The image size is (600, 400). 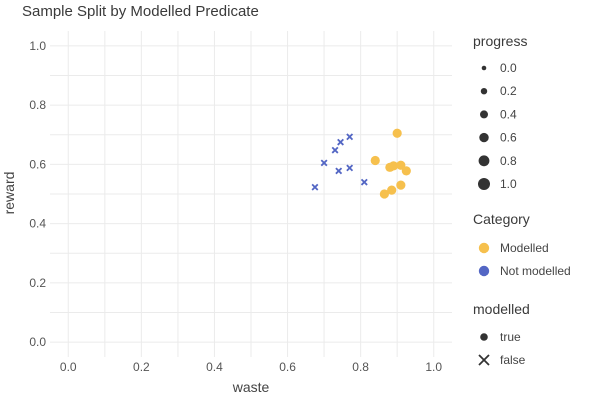 What do you see at coordinates (508, 138) in the screenshot?
I see `size-legend-label: 0.6` at bounding box center [508, 138].